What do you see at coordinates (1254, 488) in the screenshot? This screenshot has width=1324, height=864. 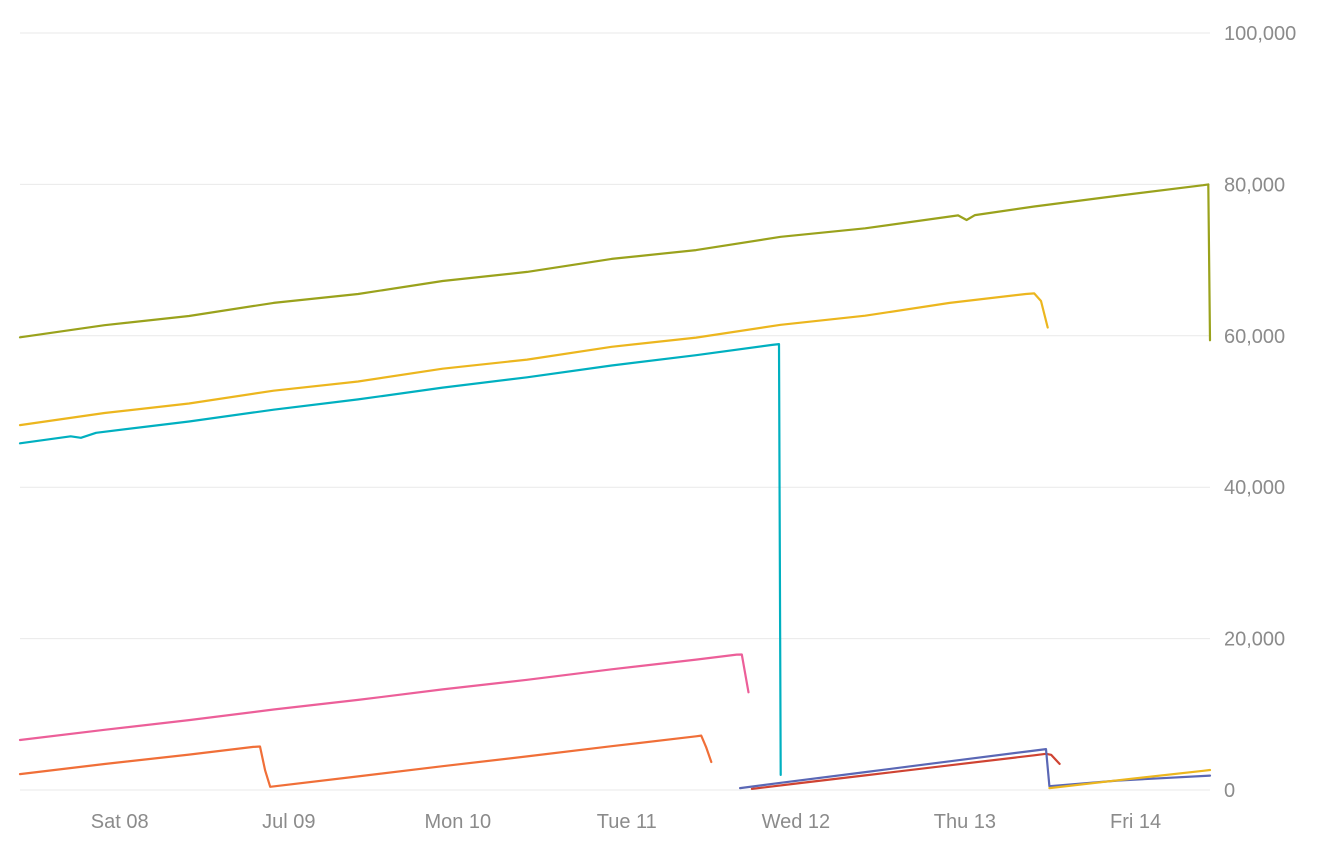 I see `y-axis-label: 40,000` at bounding box center [1254, 488].